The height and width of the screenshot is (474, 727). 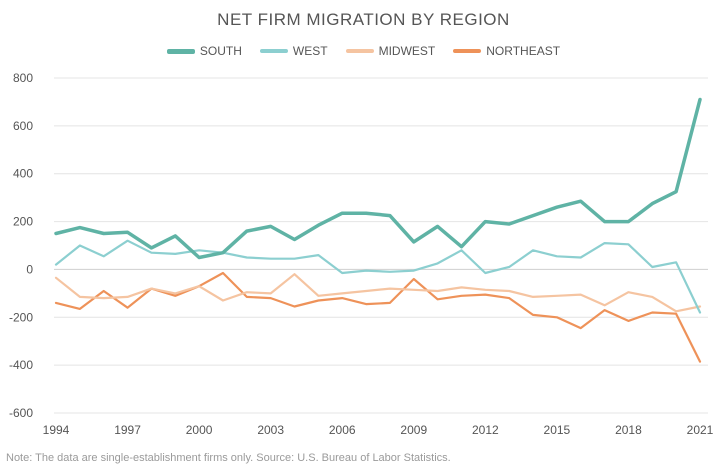 I want to click on y-tick-label: 600, so click(x=23, y=126).